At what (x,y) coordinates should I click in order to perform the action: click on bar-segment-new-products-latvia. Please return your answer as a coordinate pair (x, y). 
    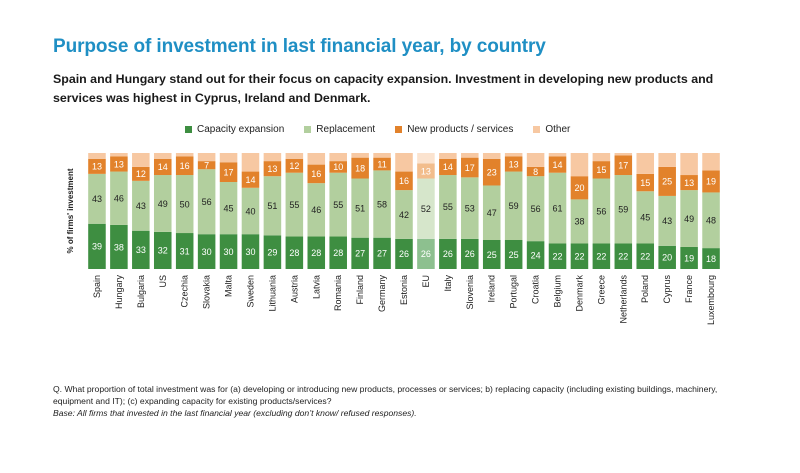
    Looking at the image, I should click on (316, 174).